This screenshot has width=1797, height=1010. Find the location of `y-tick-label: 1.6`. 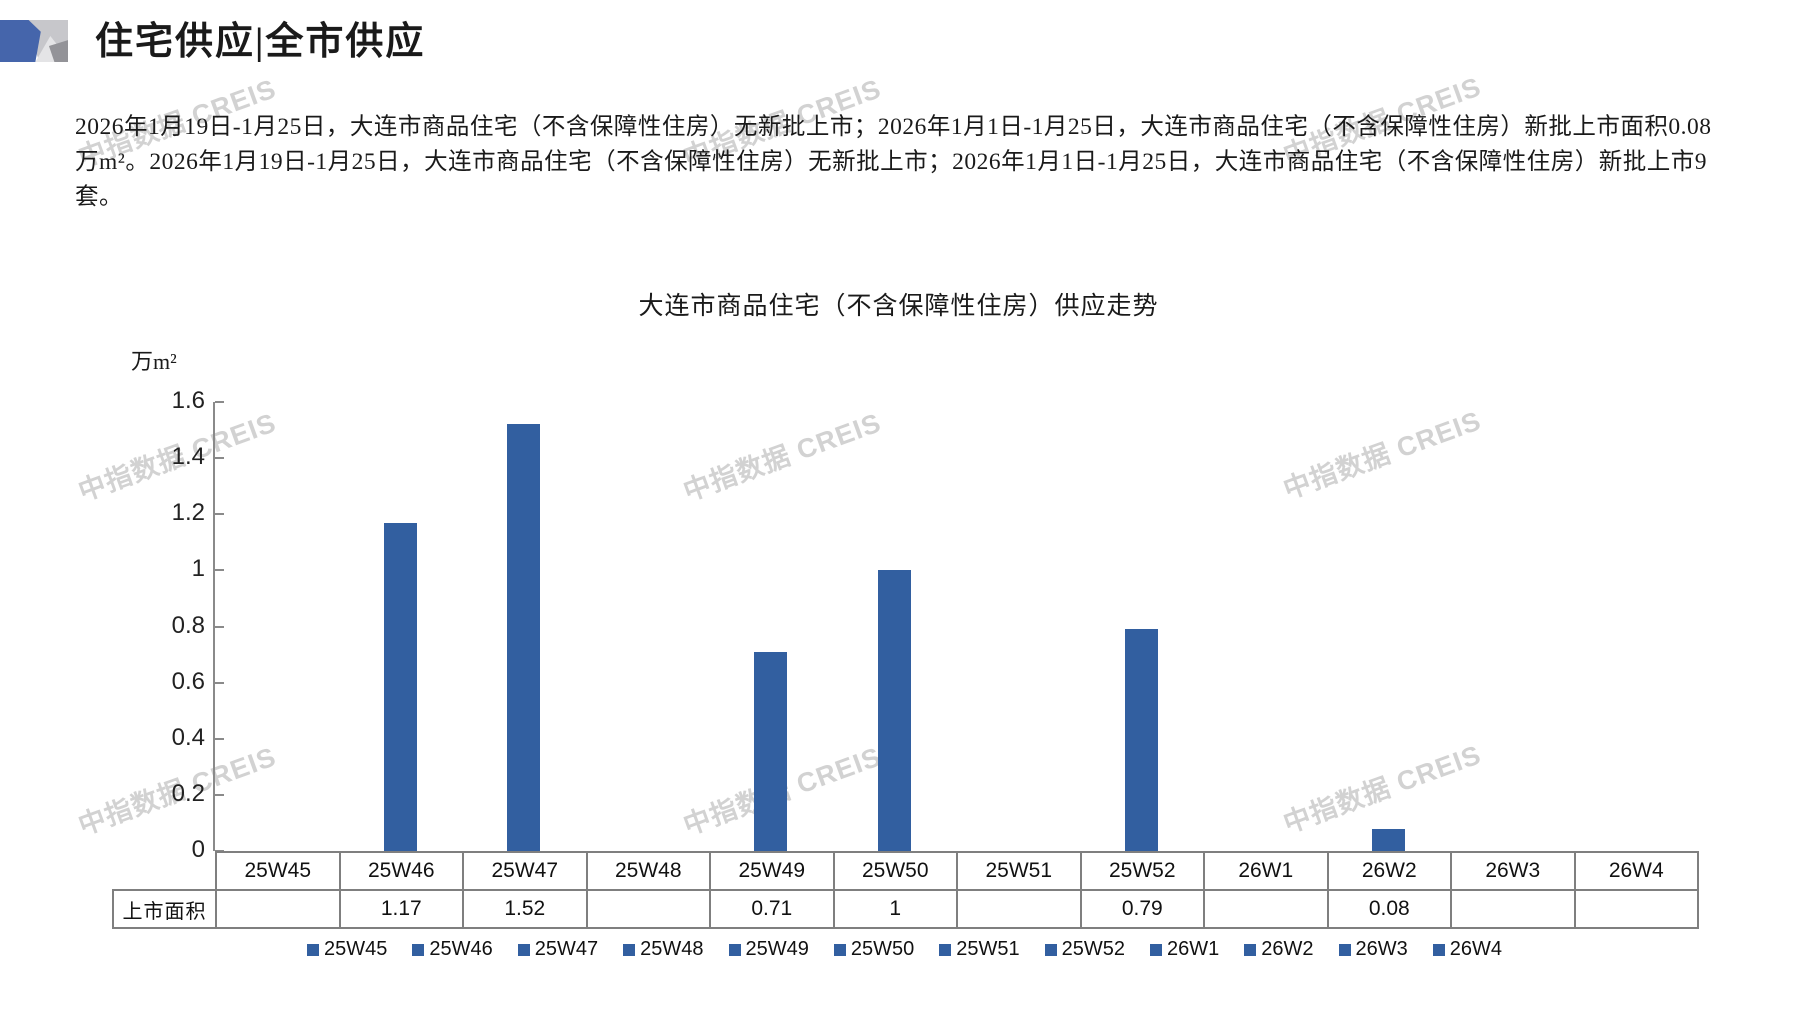

y-tick-label: 1.6 is located at coordinates (188, 400).